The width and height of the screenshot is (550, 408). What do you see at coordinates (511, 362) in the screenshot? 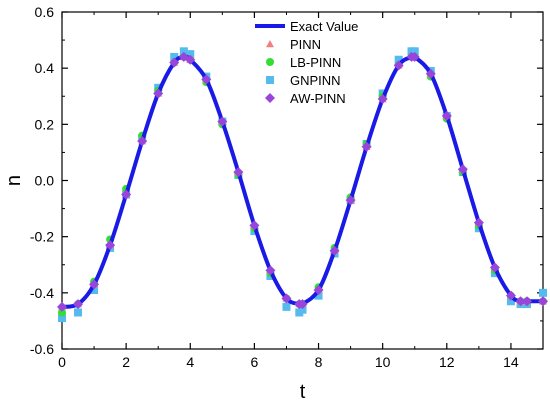
I see `x-tick-label: 14` at bounding box center [511, 362].